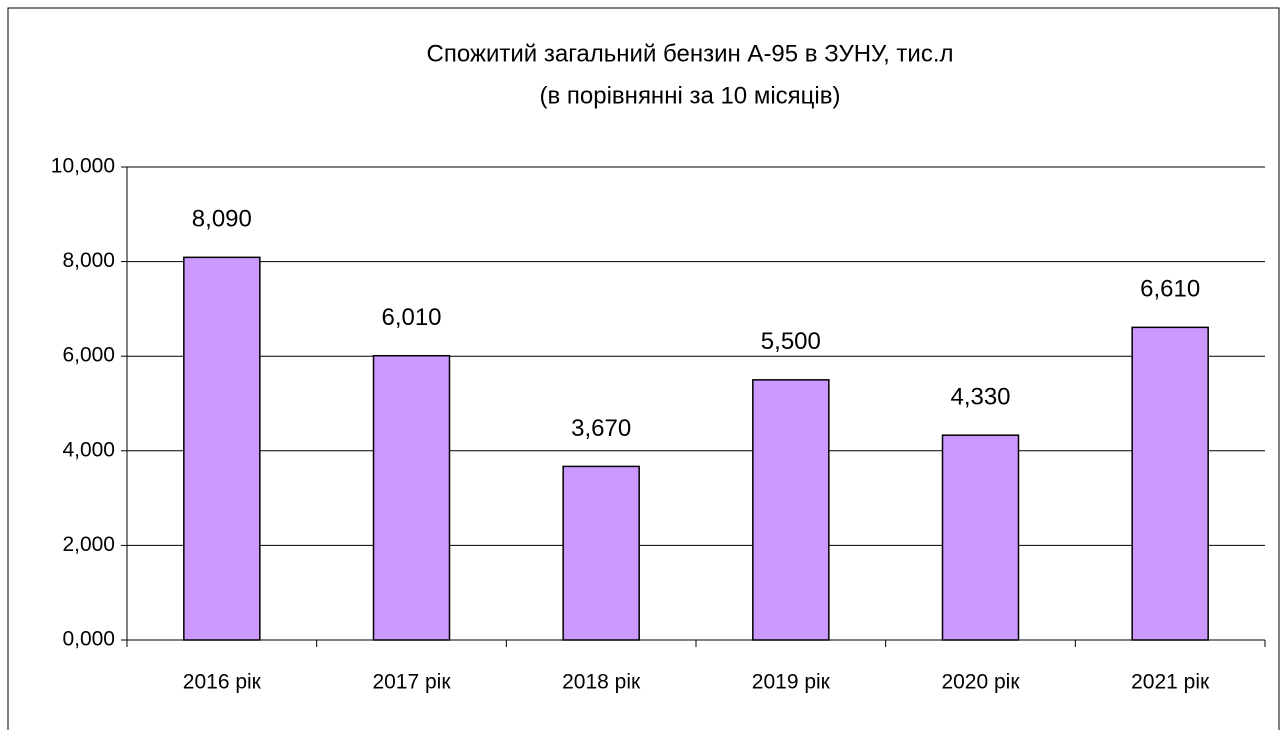 This screenshot has width=1287, height=730. I want to click on y-tick-label: 4,000, so click(88, 449).